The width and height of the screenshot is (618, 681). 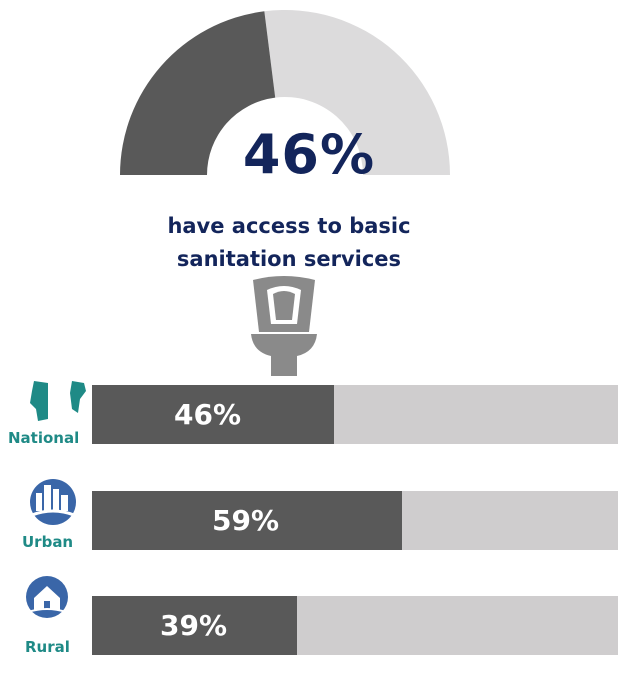 I want to click on gauge-caption: have access to basic sanitation services, so click(x=289, y=243).